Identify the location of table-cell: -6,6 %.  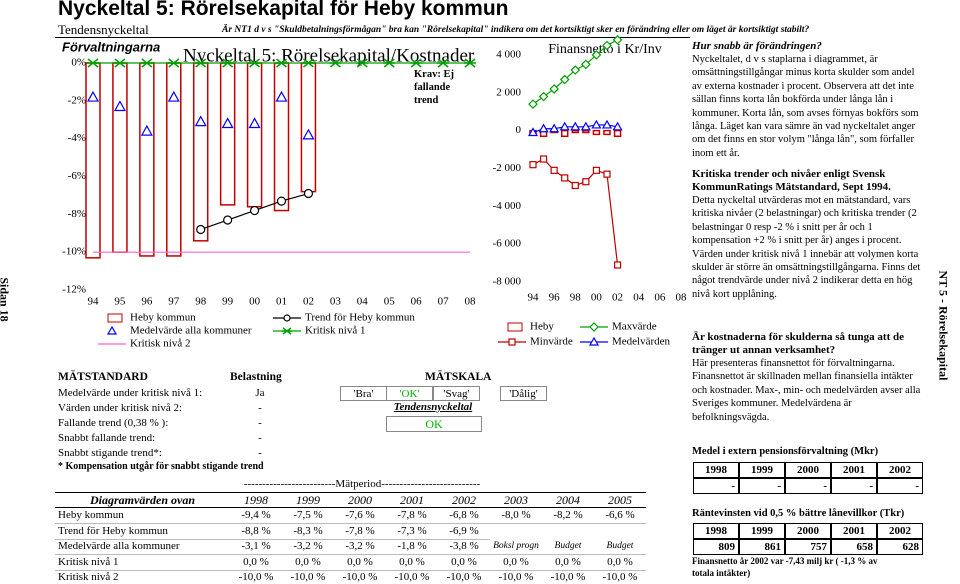
(620, 516).